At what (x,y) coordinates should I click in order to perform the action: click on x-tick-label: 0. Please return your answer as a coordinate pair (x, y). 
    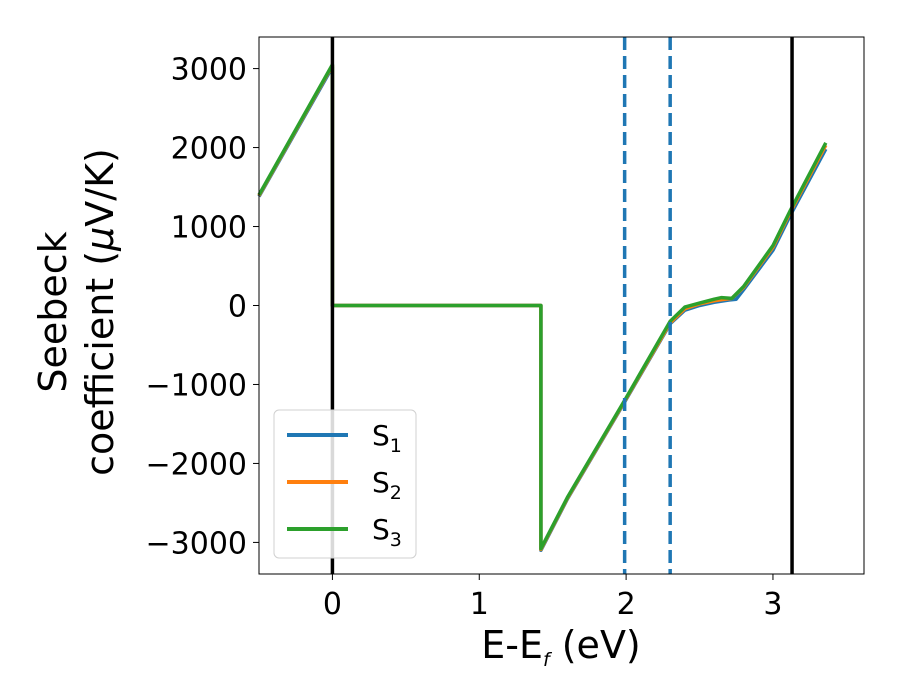
    Looking at the image, I should click on (332, 604).